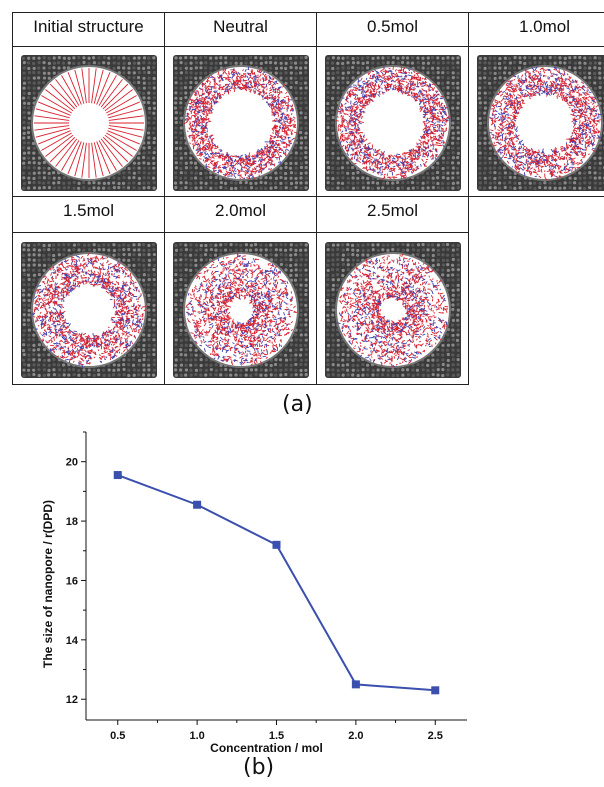 The width and height of the screenshot is (604, 787). Describe the element at coordinates (392, 210) in the screenshot. I see `panel-label-text: 2.5mol` at that location.